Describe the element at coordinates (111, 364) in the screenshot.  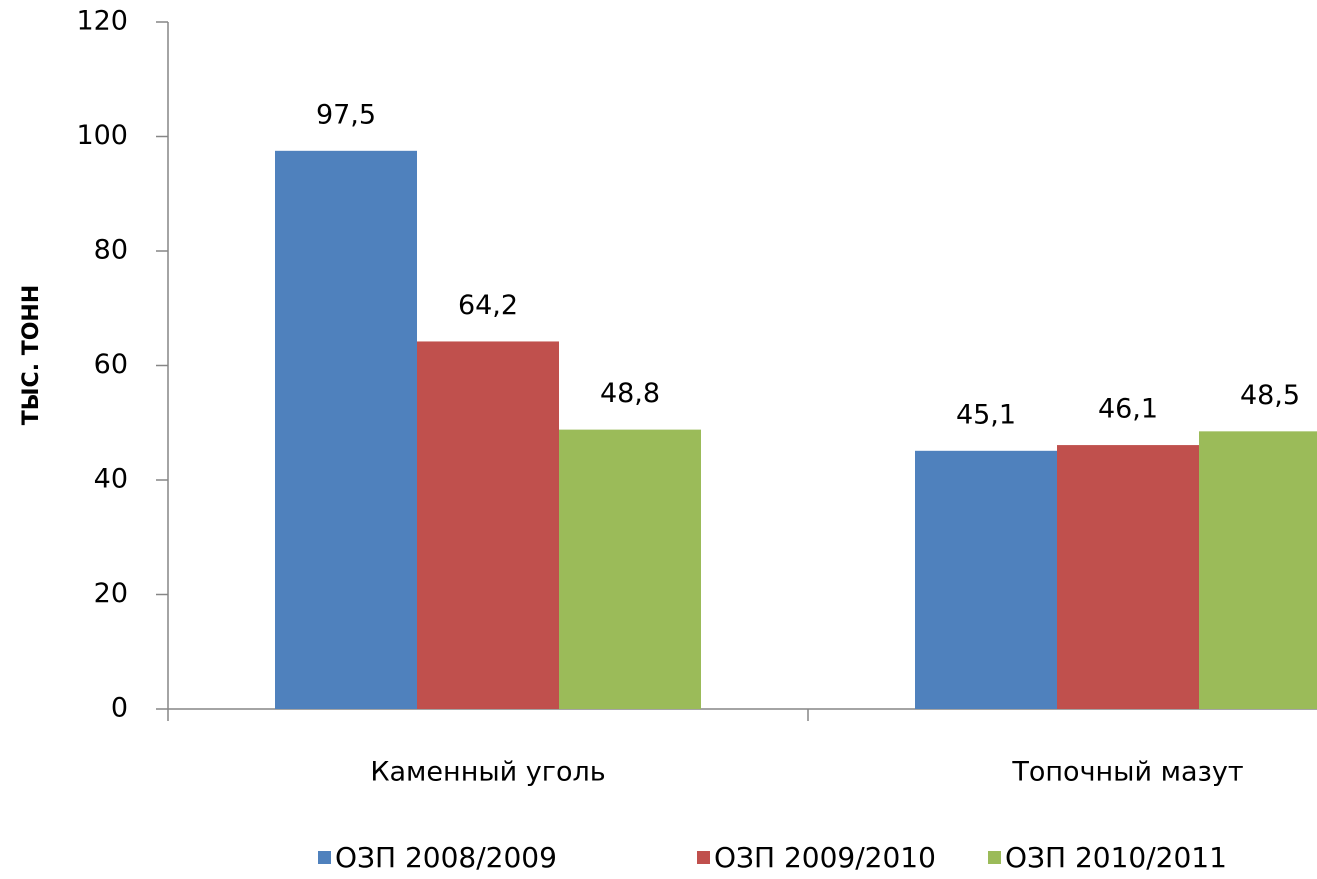
I see `y-tick-label: 60` at that location.